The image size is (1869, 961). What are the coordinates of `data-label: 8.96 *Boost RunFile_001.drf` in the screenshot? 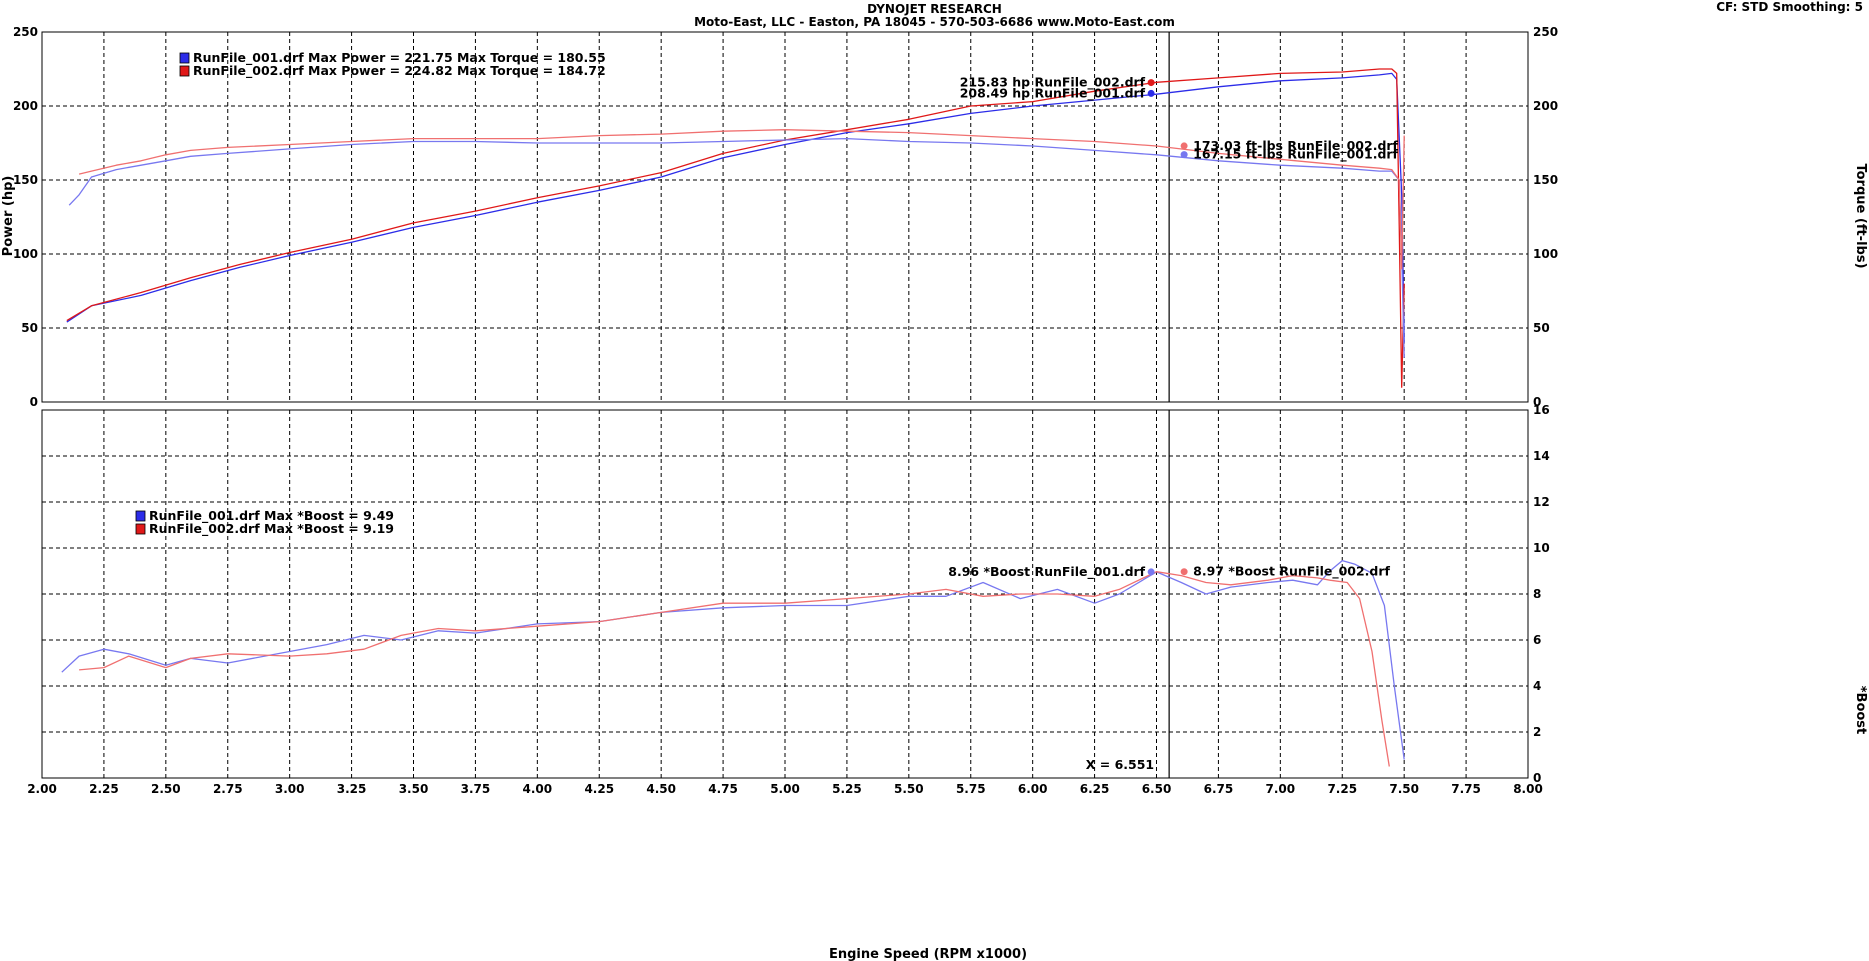 It's located at (1046, 572).